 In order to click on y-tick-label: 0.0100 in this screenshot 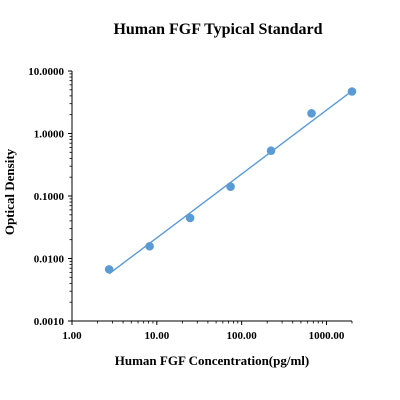, I will do `click(49, 260)`.